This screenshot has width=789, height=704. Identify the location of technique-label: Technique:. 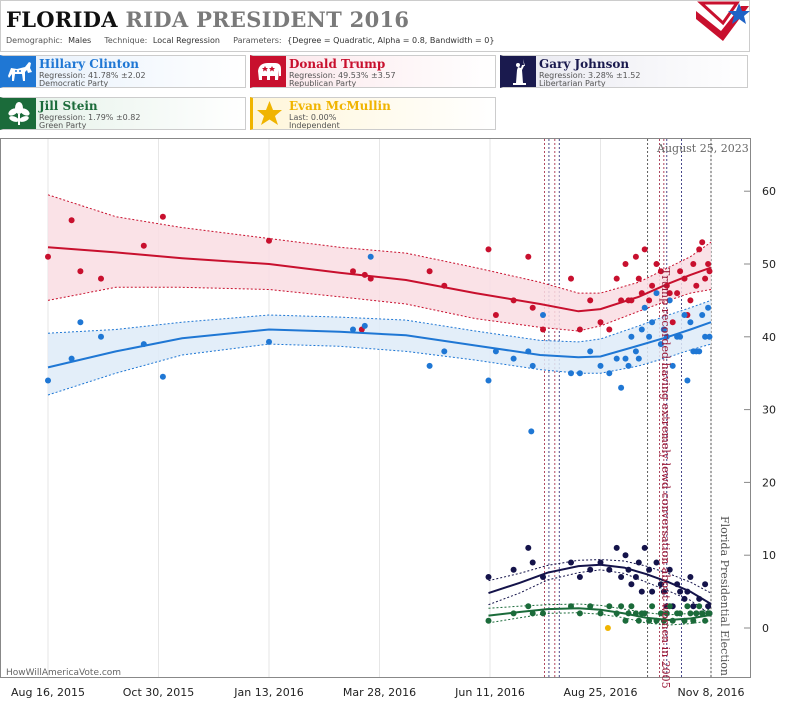
(126, 40).